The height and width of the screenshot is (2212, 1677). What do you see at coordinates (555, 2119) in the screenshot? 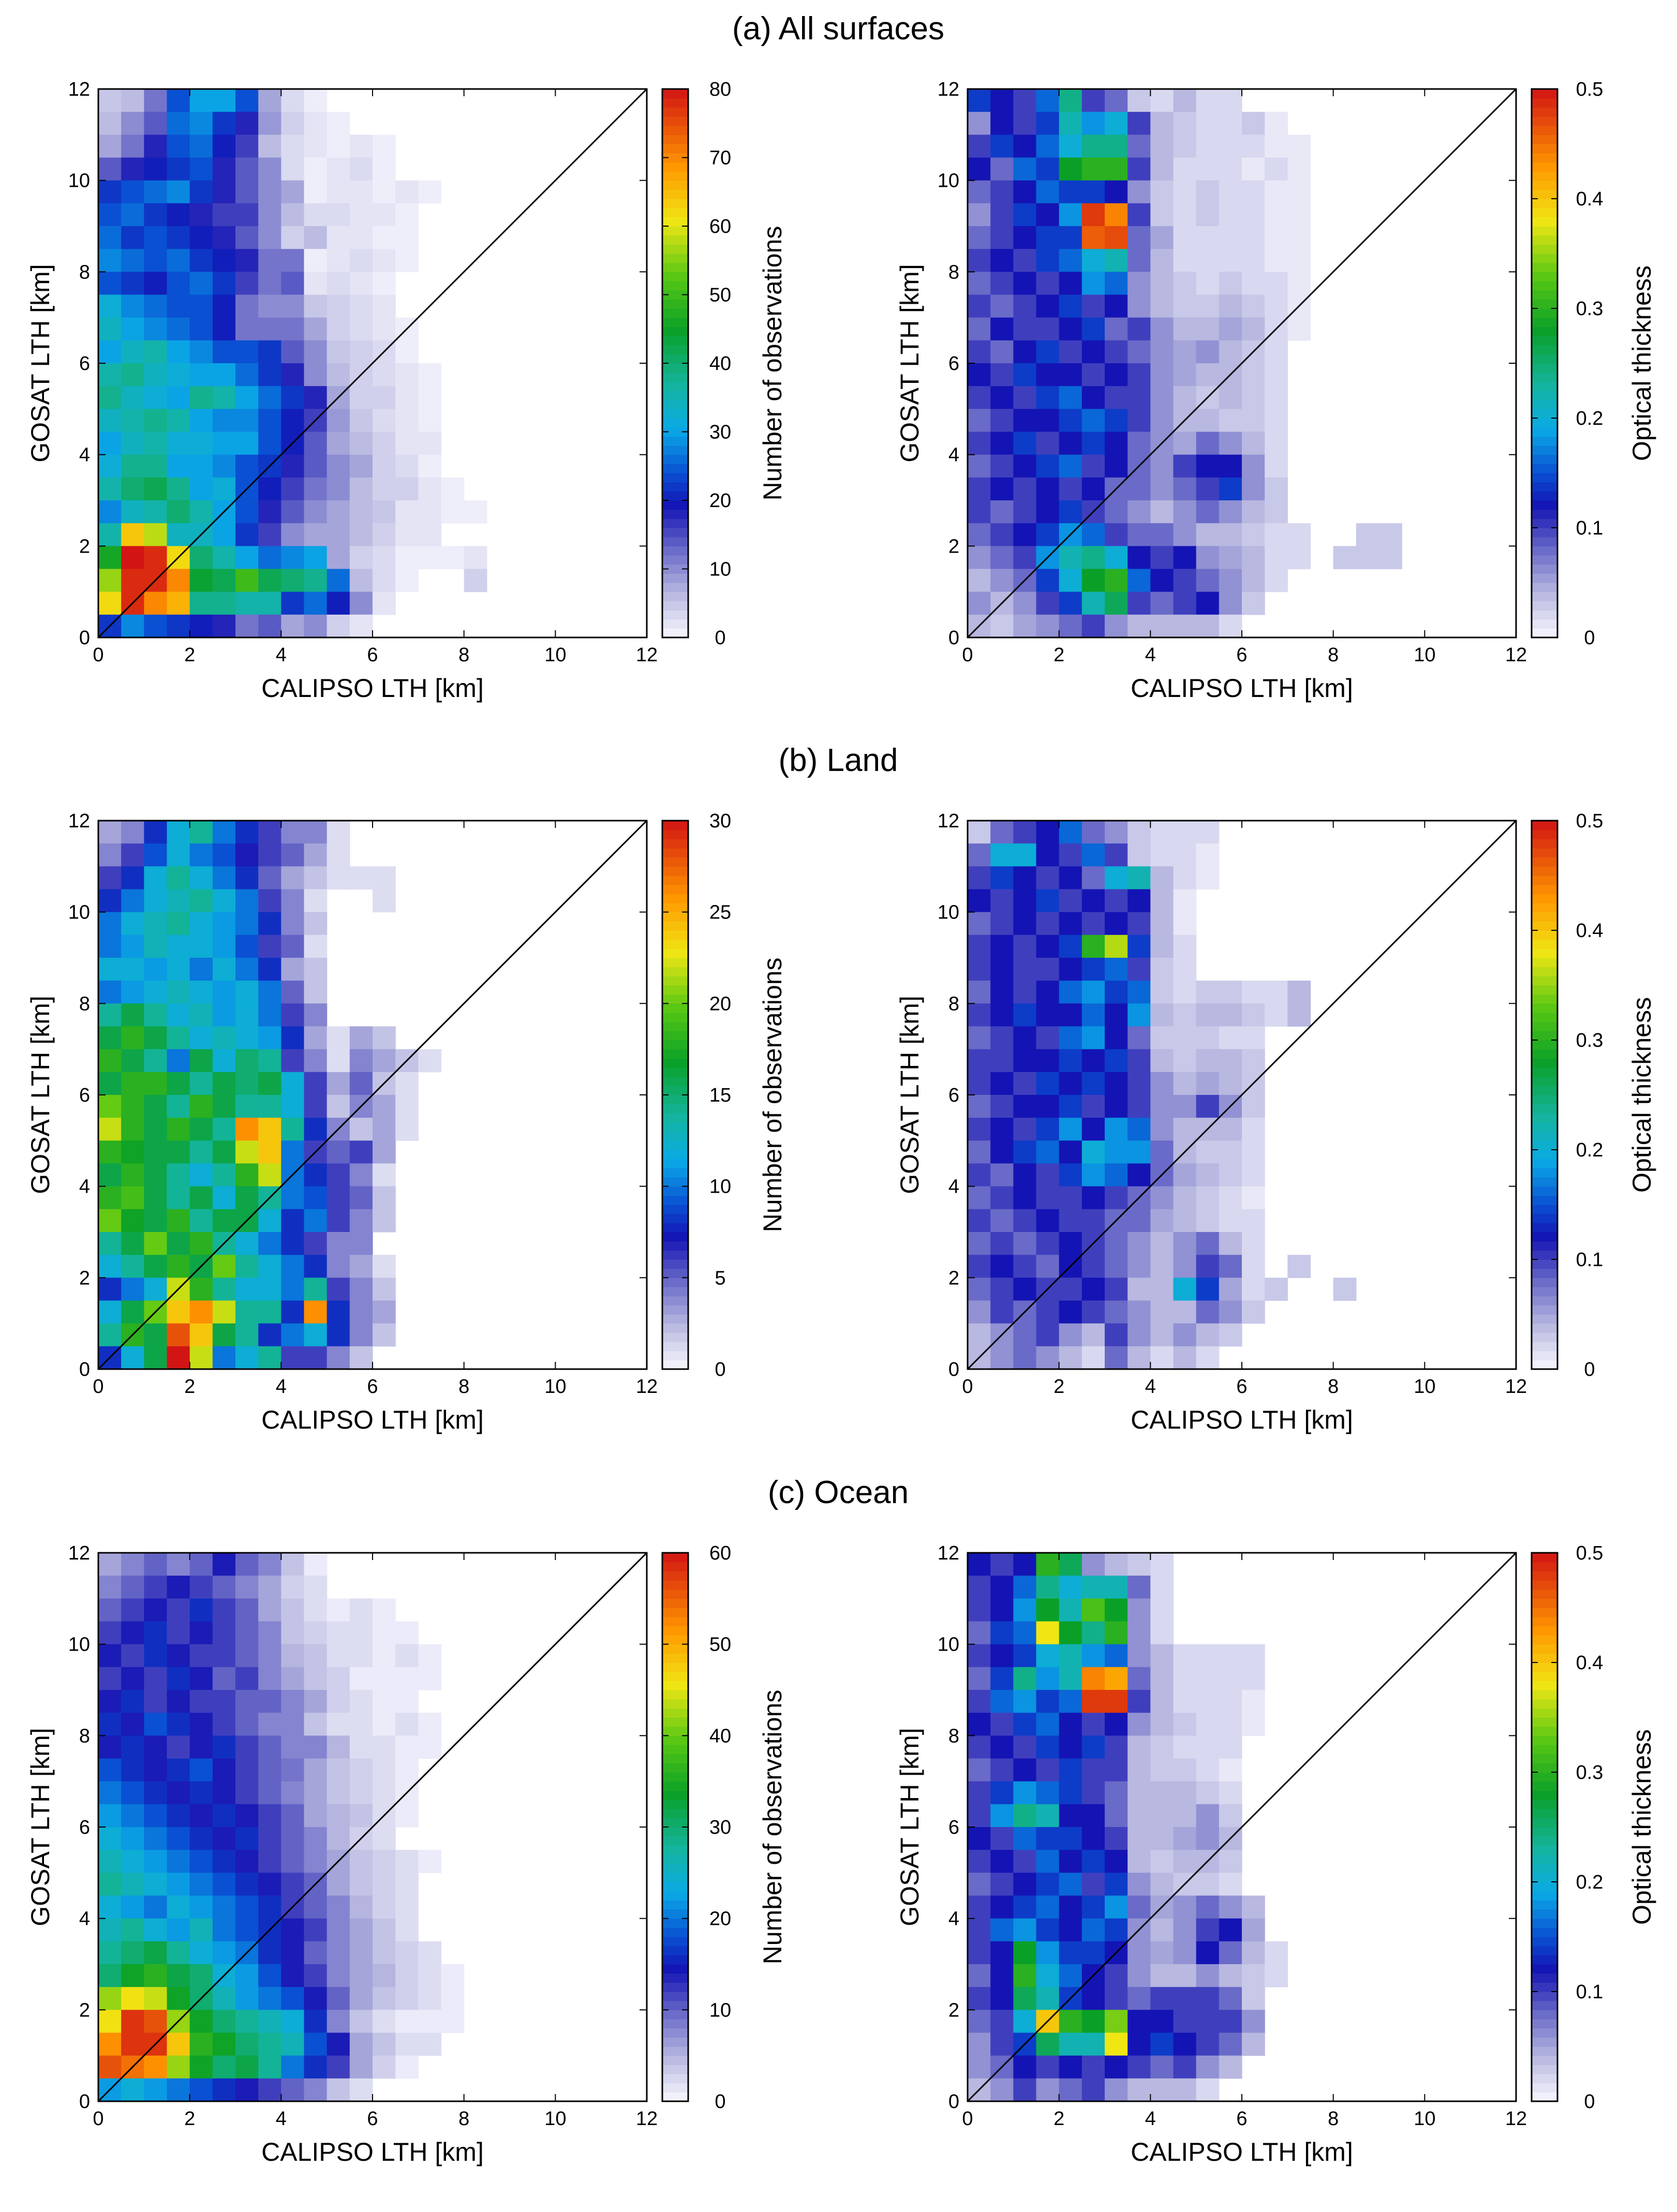
I see `x-tick-label: 10` at bounding box center [555, 2119].